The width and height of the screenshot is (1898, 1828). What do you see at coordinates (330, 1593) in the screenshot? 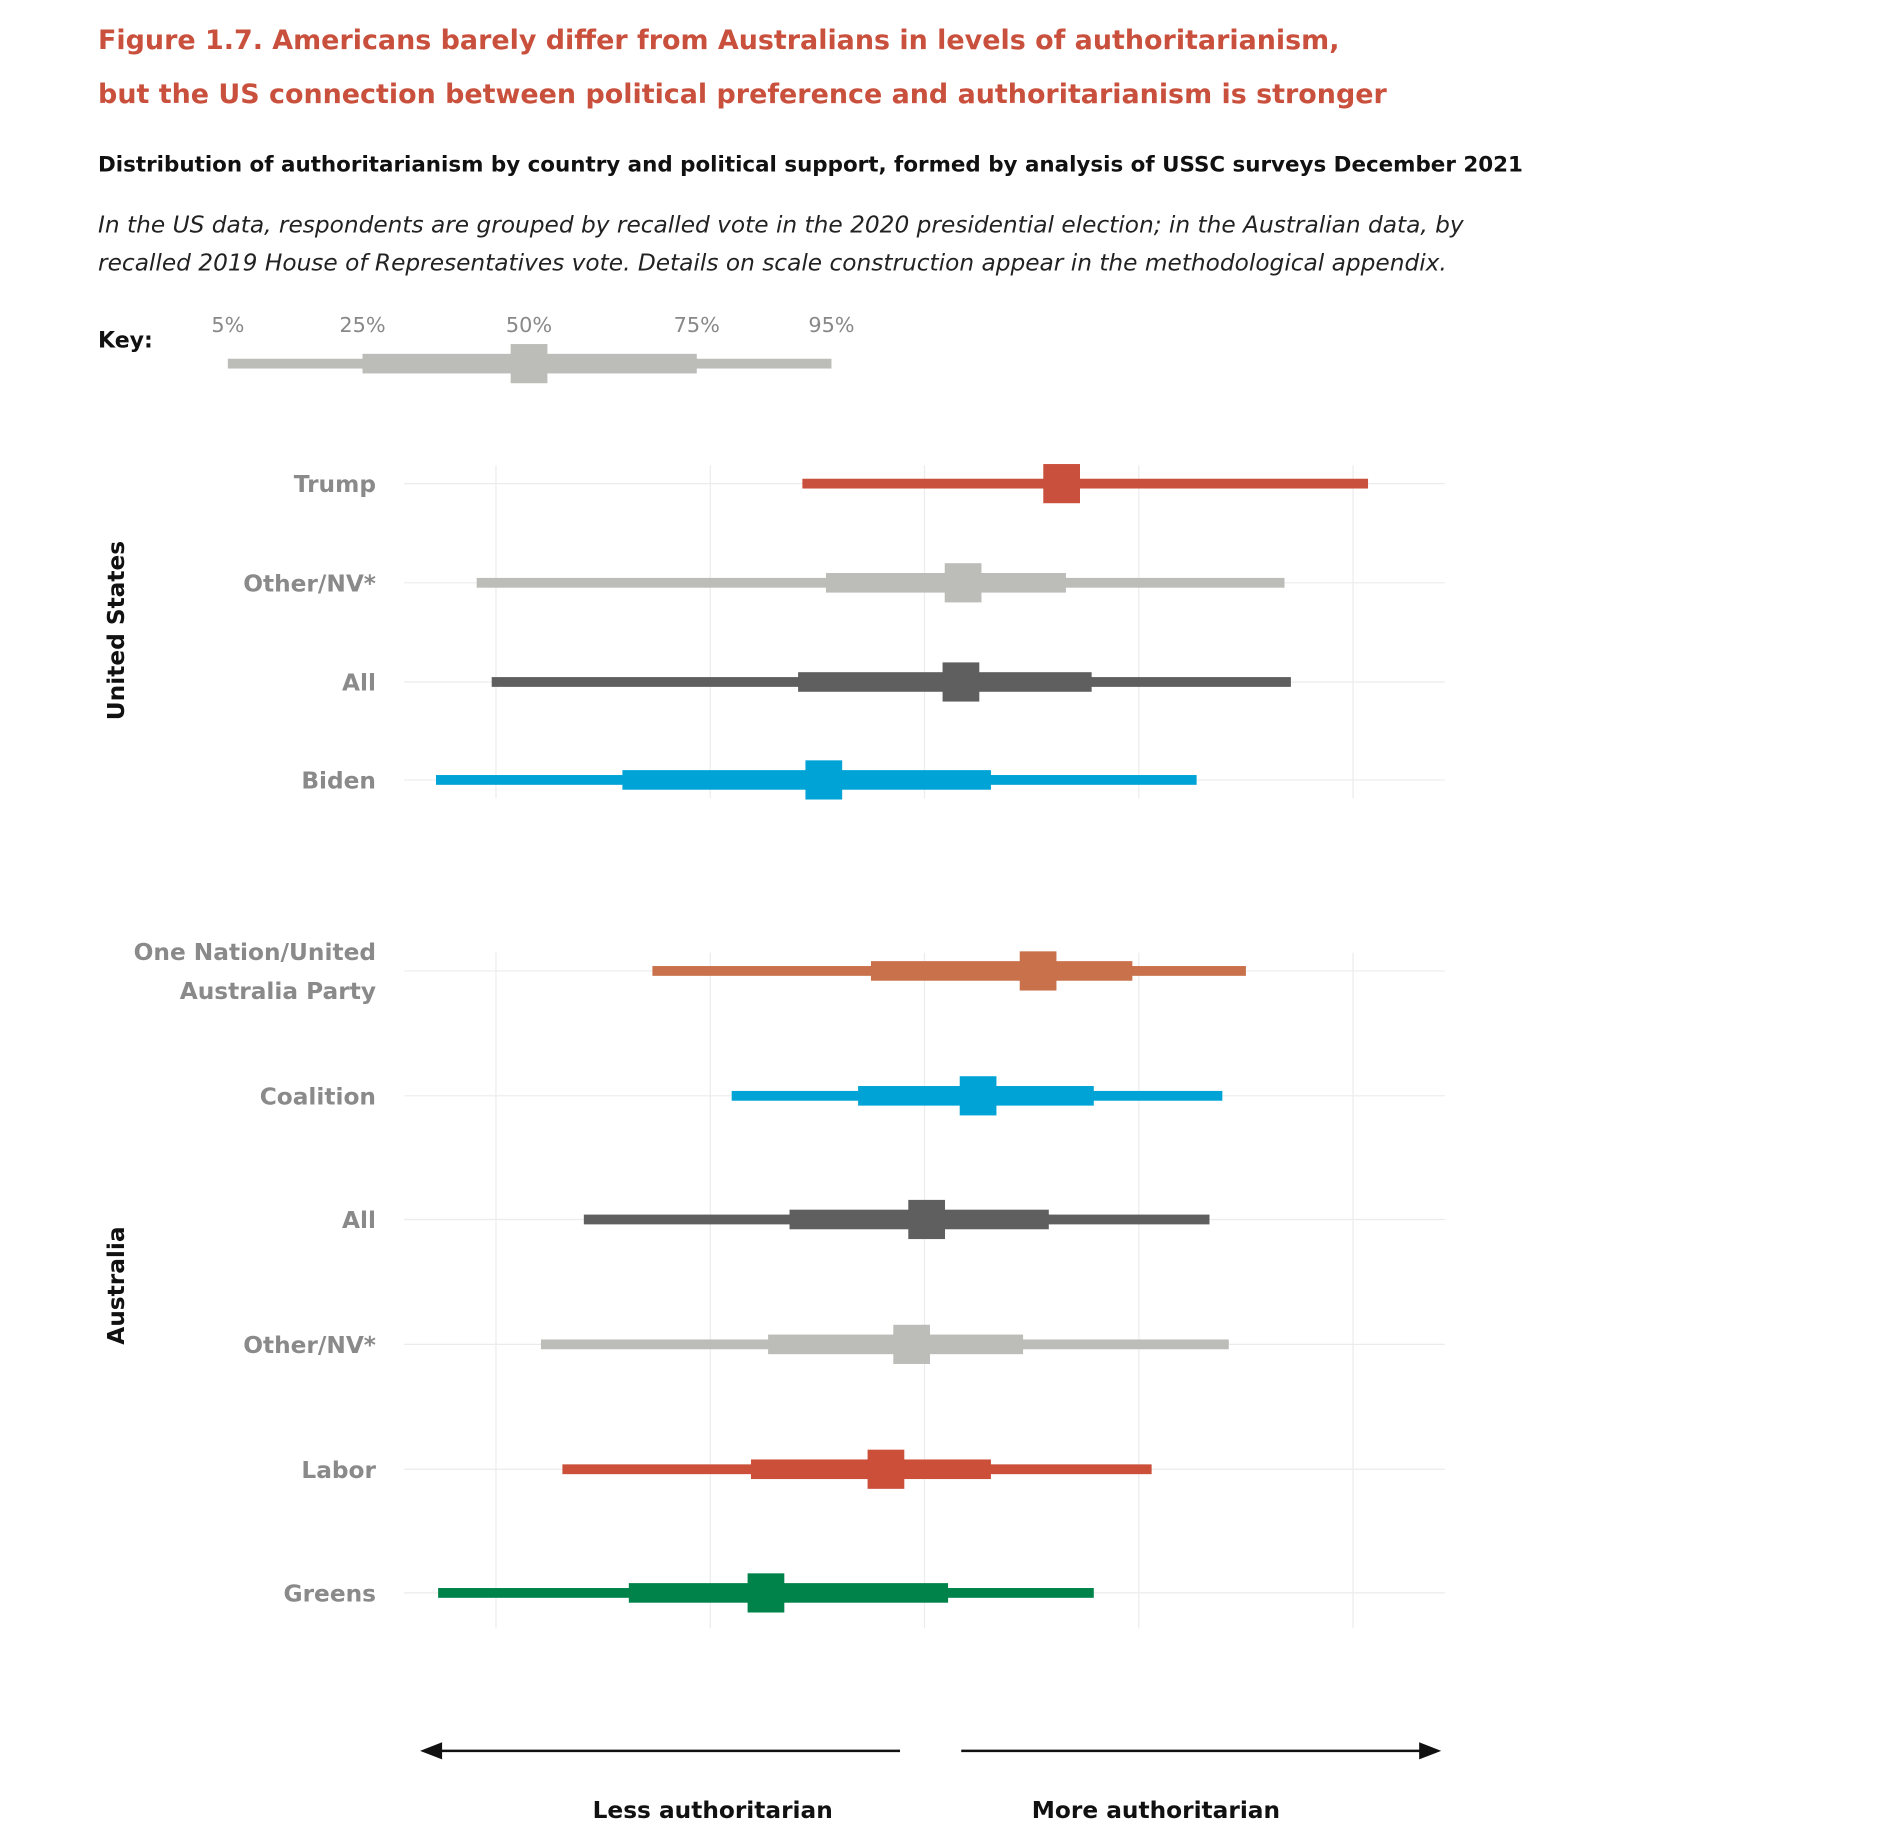
I see `row-label: Greens` at bounding box center [330, 1593].